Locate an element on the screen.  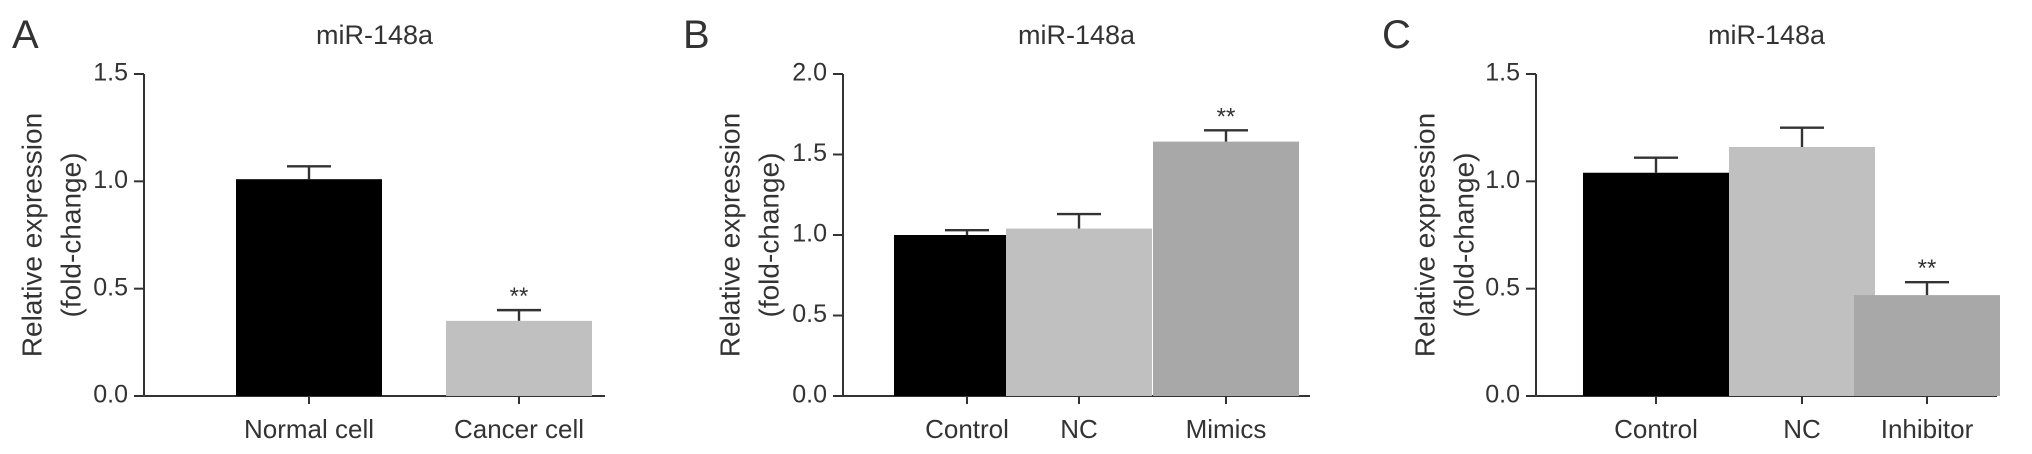
panel-b-category-label: Mimics is located at coordinates (1226, 429).